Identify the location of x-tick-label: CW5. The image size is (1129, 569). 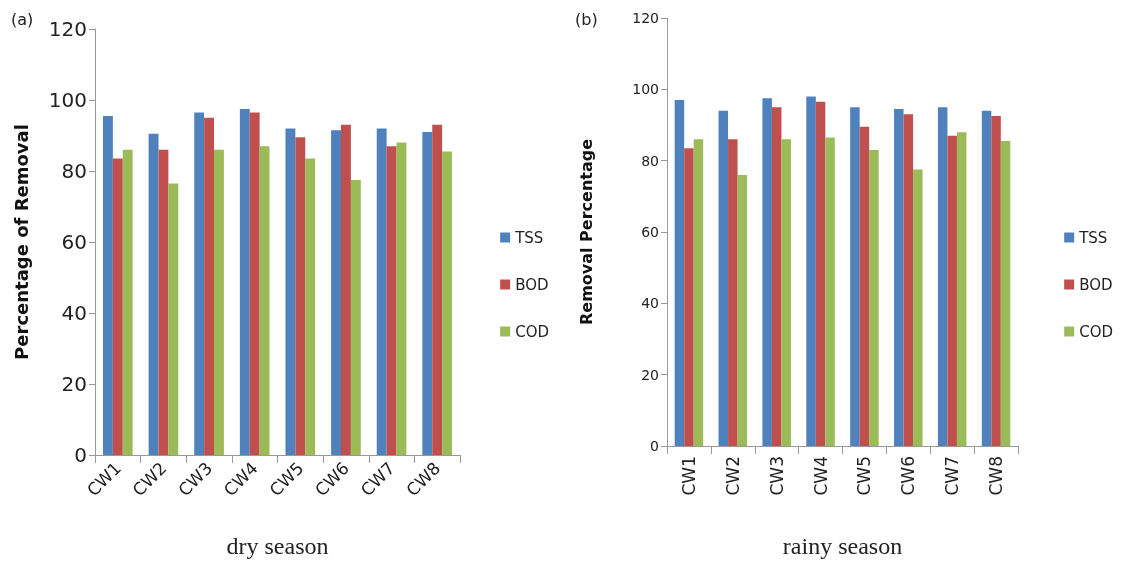
(864, 476).